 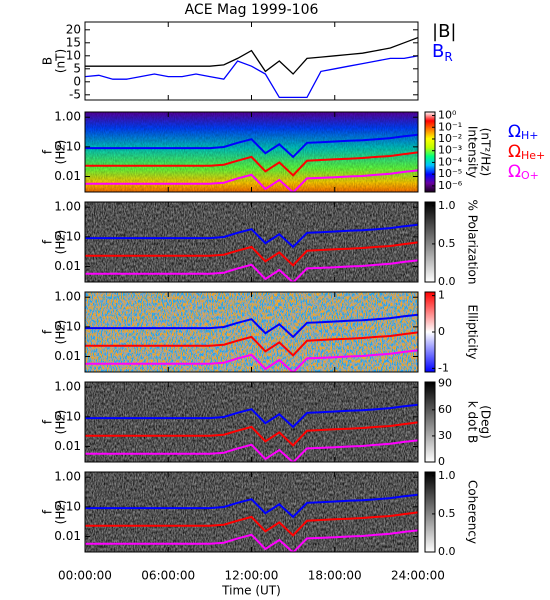 What do you see at coordinates (450, 185) in the screenshot?
I see `colorbar-tick-label: 10⁻⁶` at bounding box center [450, 185].